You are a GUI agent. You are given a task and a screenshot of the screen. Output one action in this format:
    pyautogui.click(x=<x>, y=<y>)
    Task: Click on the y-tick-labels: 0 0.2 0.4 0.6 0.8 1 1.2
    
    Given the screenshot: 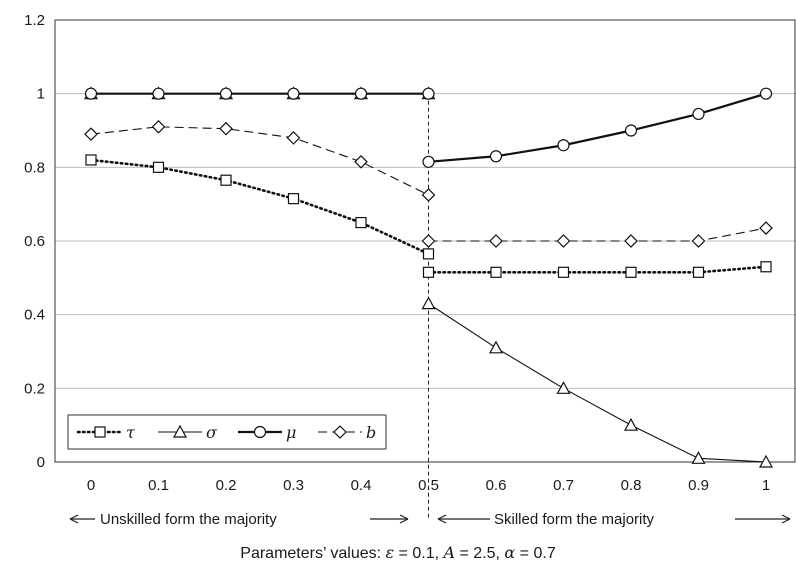 What is the action you would take?
    pyautogui.click(x=34, y=241)
    